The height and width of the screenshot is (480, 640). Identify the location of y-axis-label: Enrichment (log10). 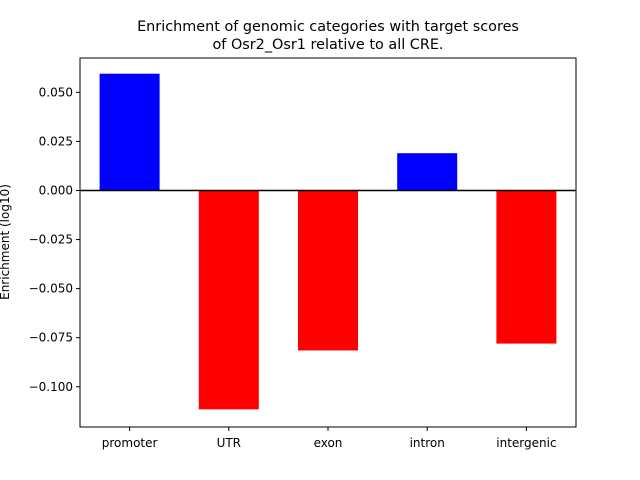
(6, 242).